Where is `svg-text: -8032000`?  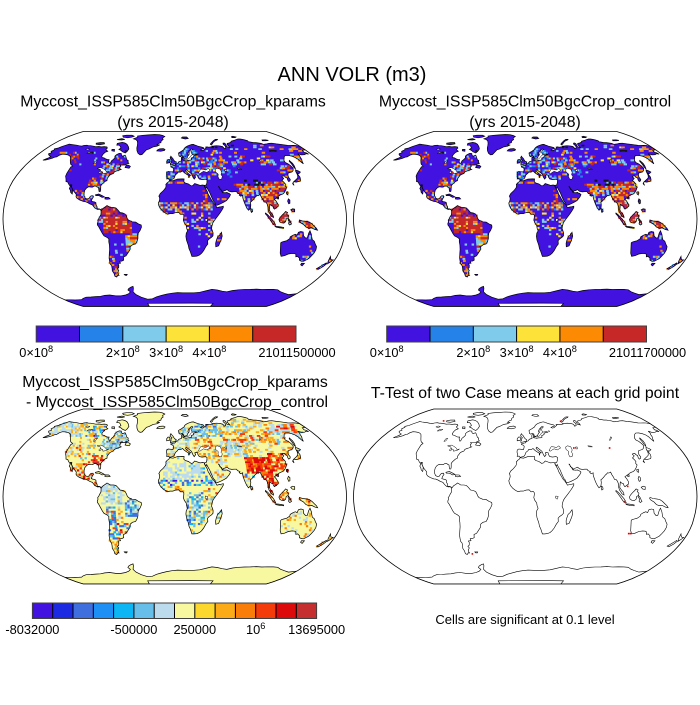
svg-text: -8032000 is located at coordinates (32, 629).